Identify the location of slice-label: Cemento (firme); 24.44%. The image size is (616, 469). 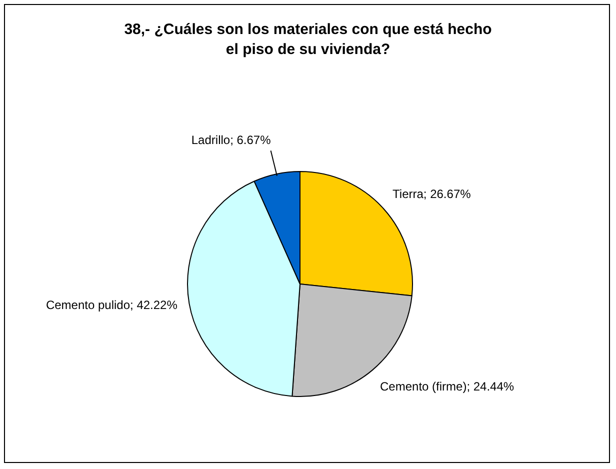
(447, 387).